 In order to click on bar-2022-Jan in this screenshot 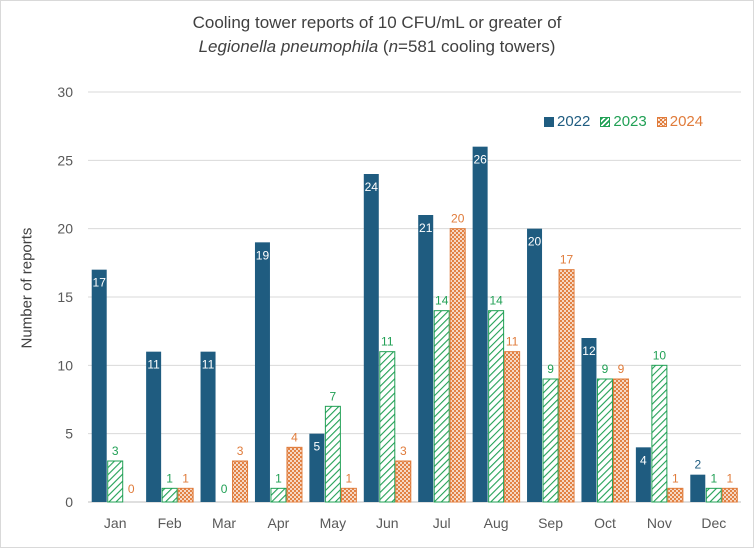, I will do `click(99, 385)`.